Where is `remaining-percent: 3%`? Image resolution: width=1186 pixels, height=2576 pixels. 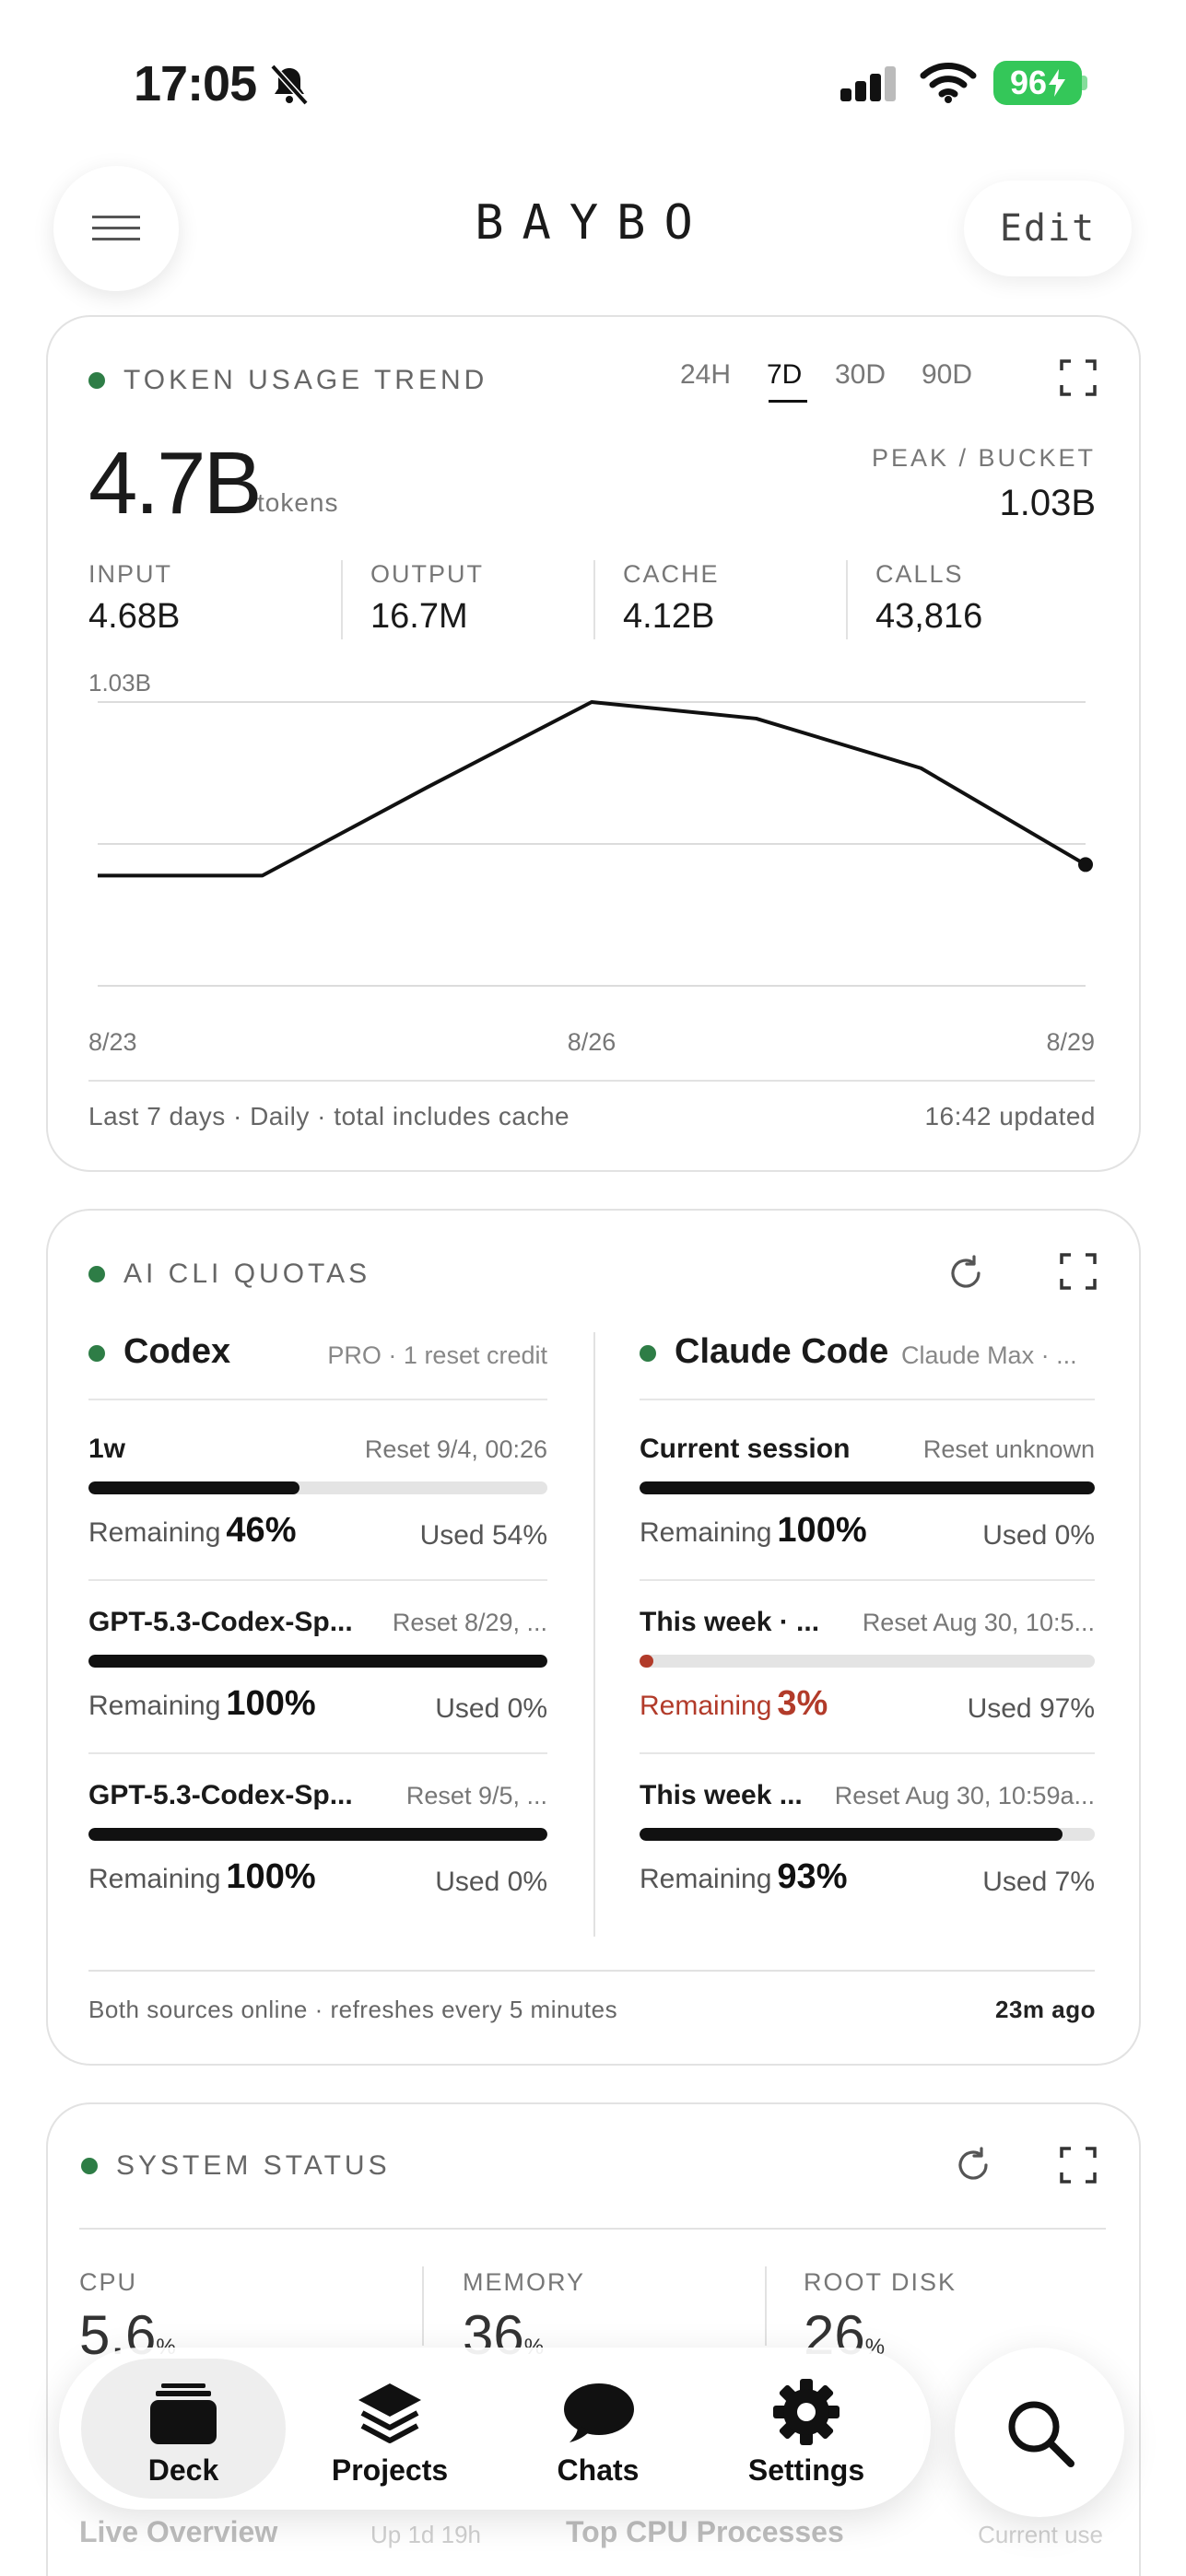
remaining-percent: 3% is located at coordinates (802, 1703).